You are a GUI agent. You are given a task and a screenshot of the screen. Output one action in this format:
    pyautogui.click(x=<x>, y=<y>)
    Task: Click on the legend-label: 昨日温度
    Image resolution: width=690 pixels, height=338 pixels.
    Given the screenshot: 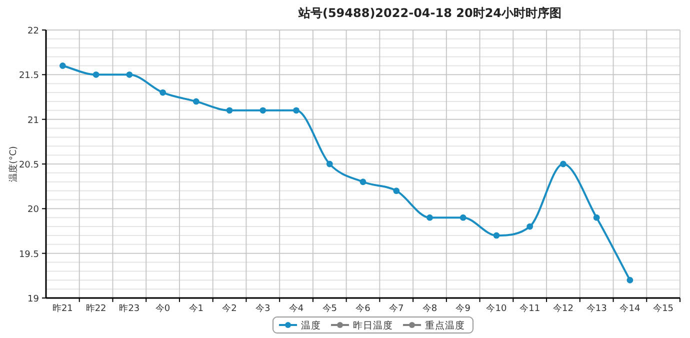 What is the action you would take?
    pyautogui.click(x=373, y=326)
    